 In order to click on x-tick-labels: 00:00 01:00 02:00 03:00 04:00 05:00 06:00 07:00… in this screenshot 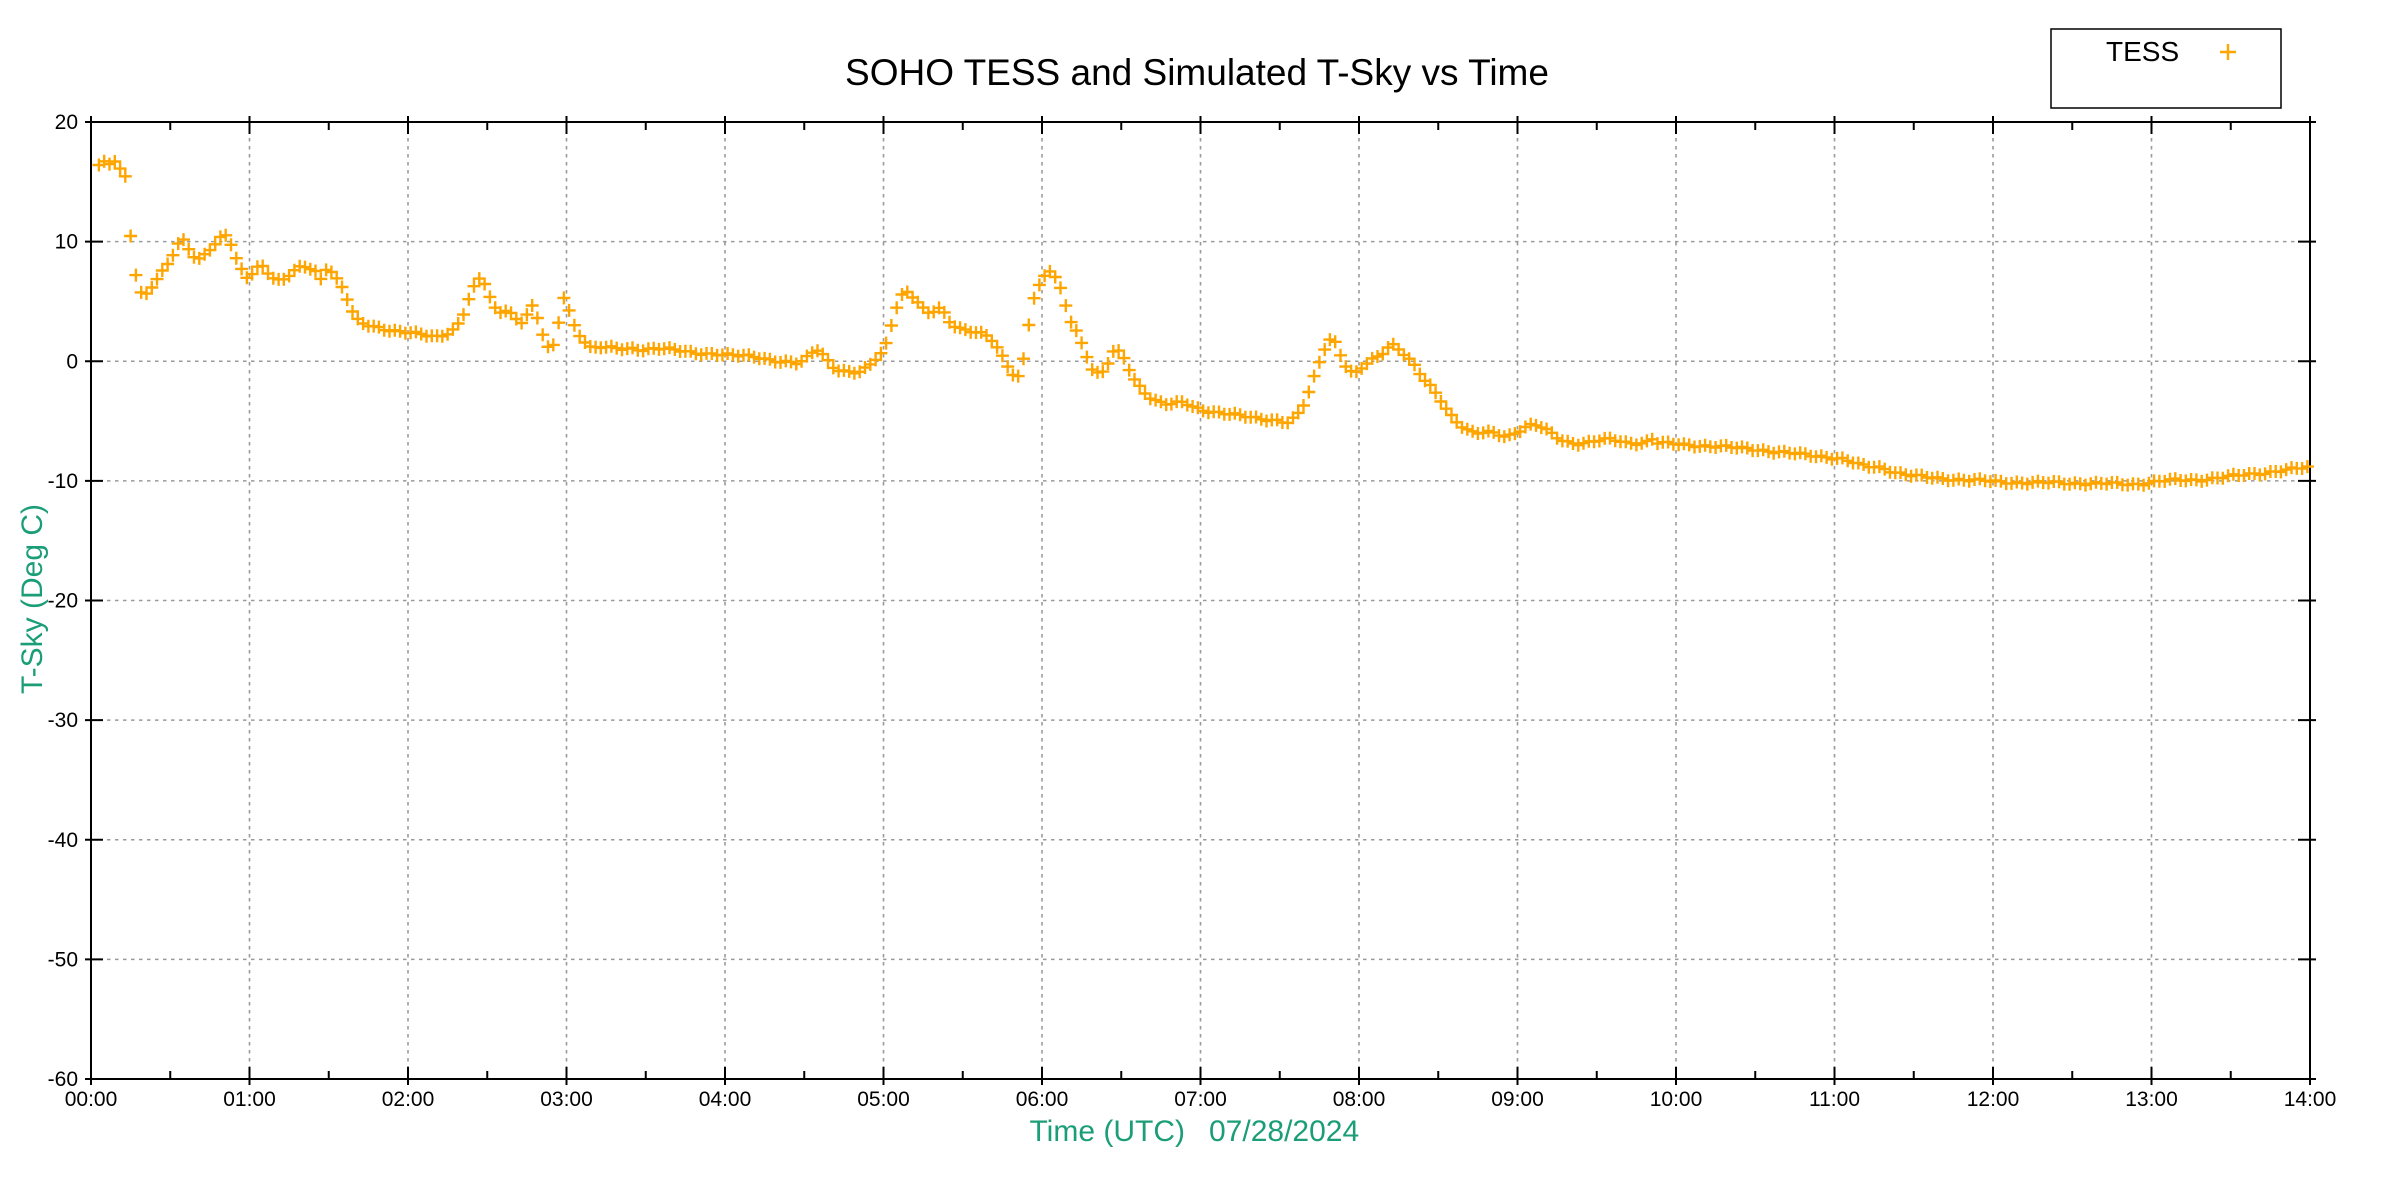, I will do `click(1201, 1099)`.